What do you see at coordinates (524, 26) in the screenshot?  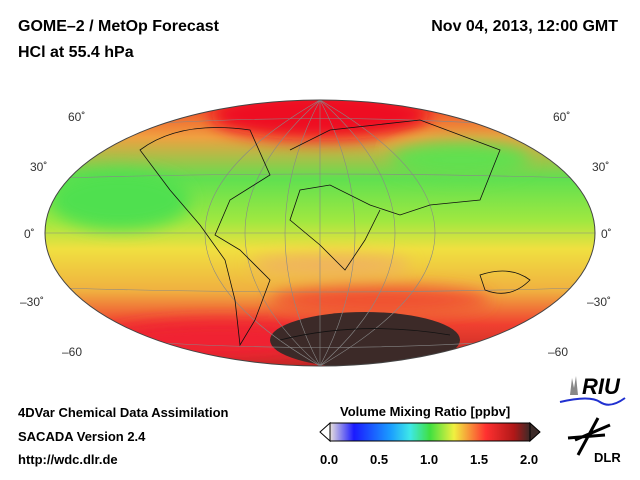 I see `forecast-datetime: Nov 04, 2013, 12:00 GMT` at bounding box center [524, 26].